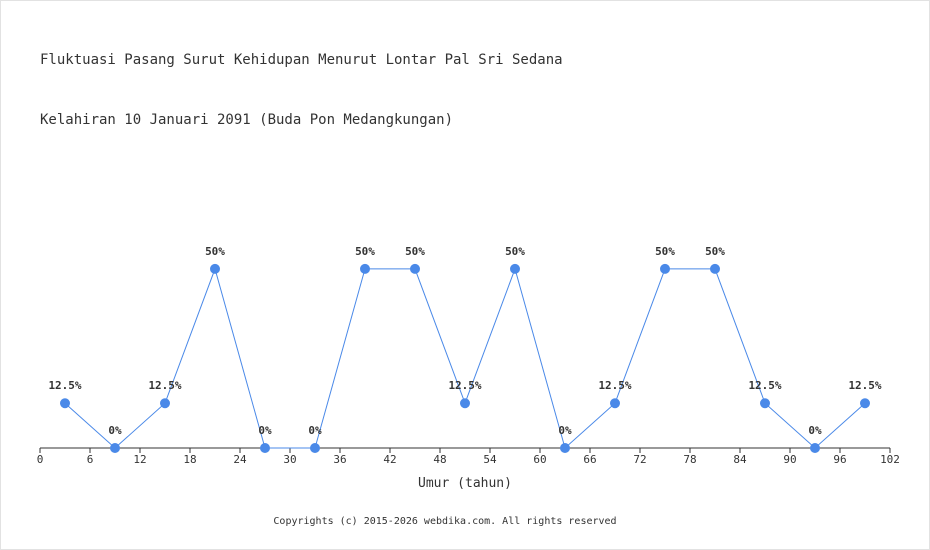 The image size is (930, 550). I want to click on x-tick-label-3: 18, so click(189, 459).